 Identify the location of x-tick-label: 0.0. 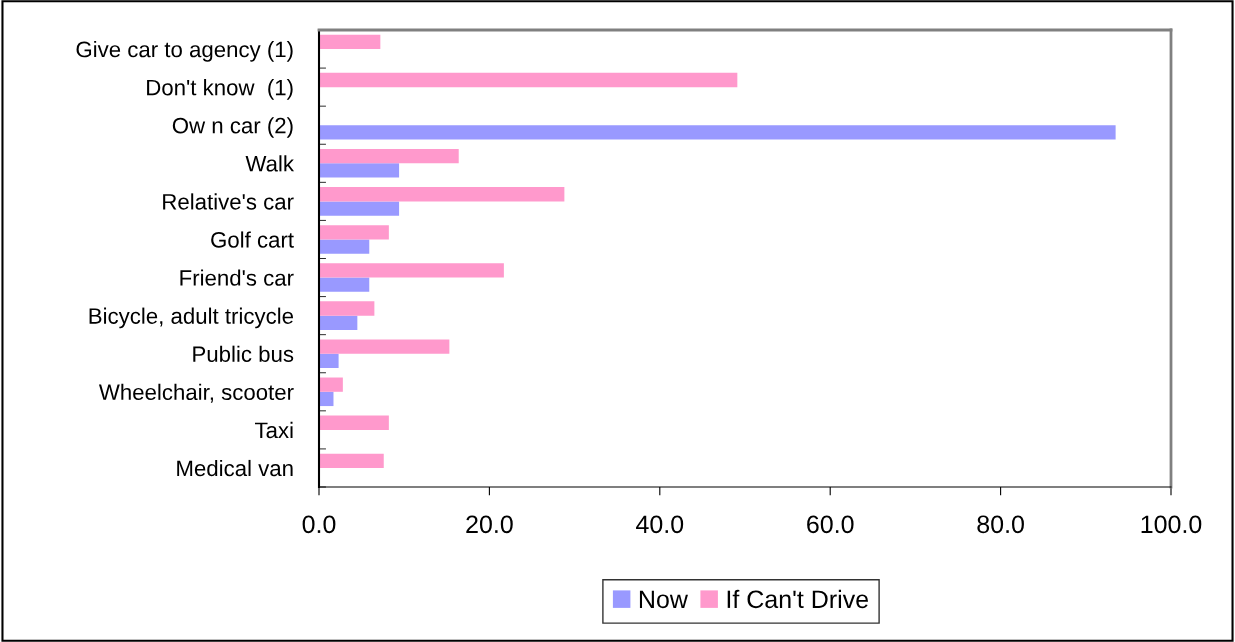
(319, 524).